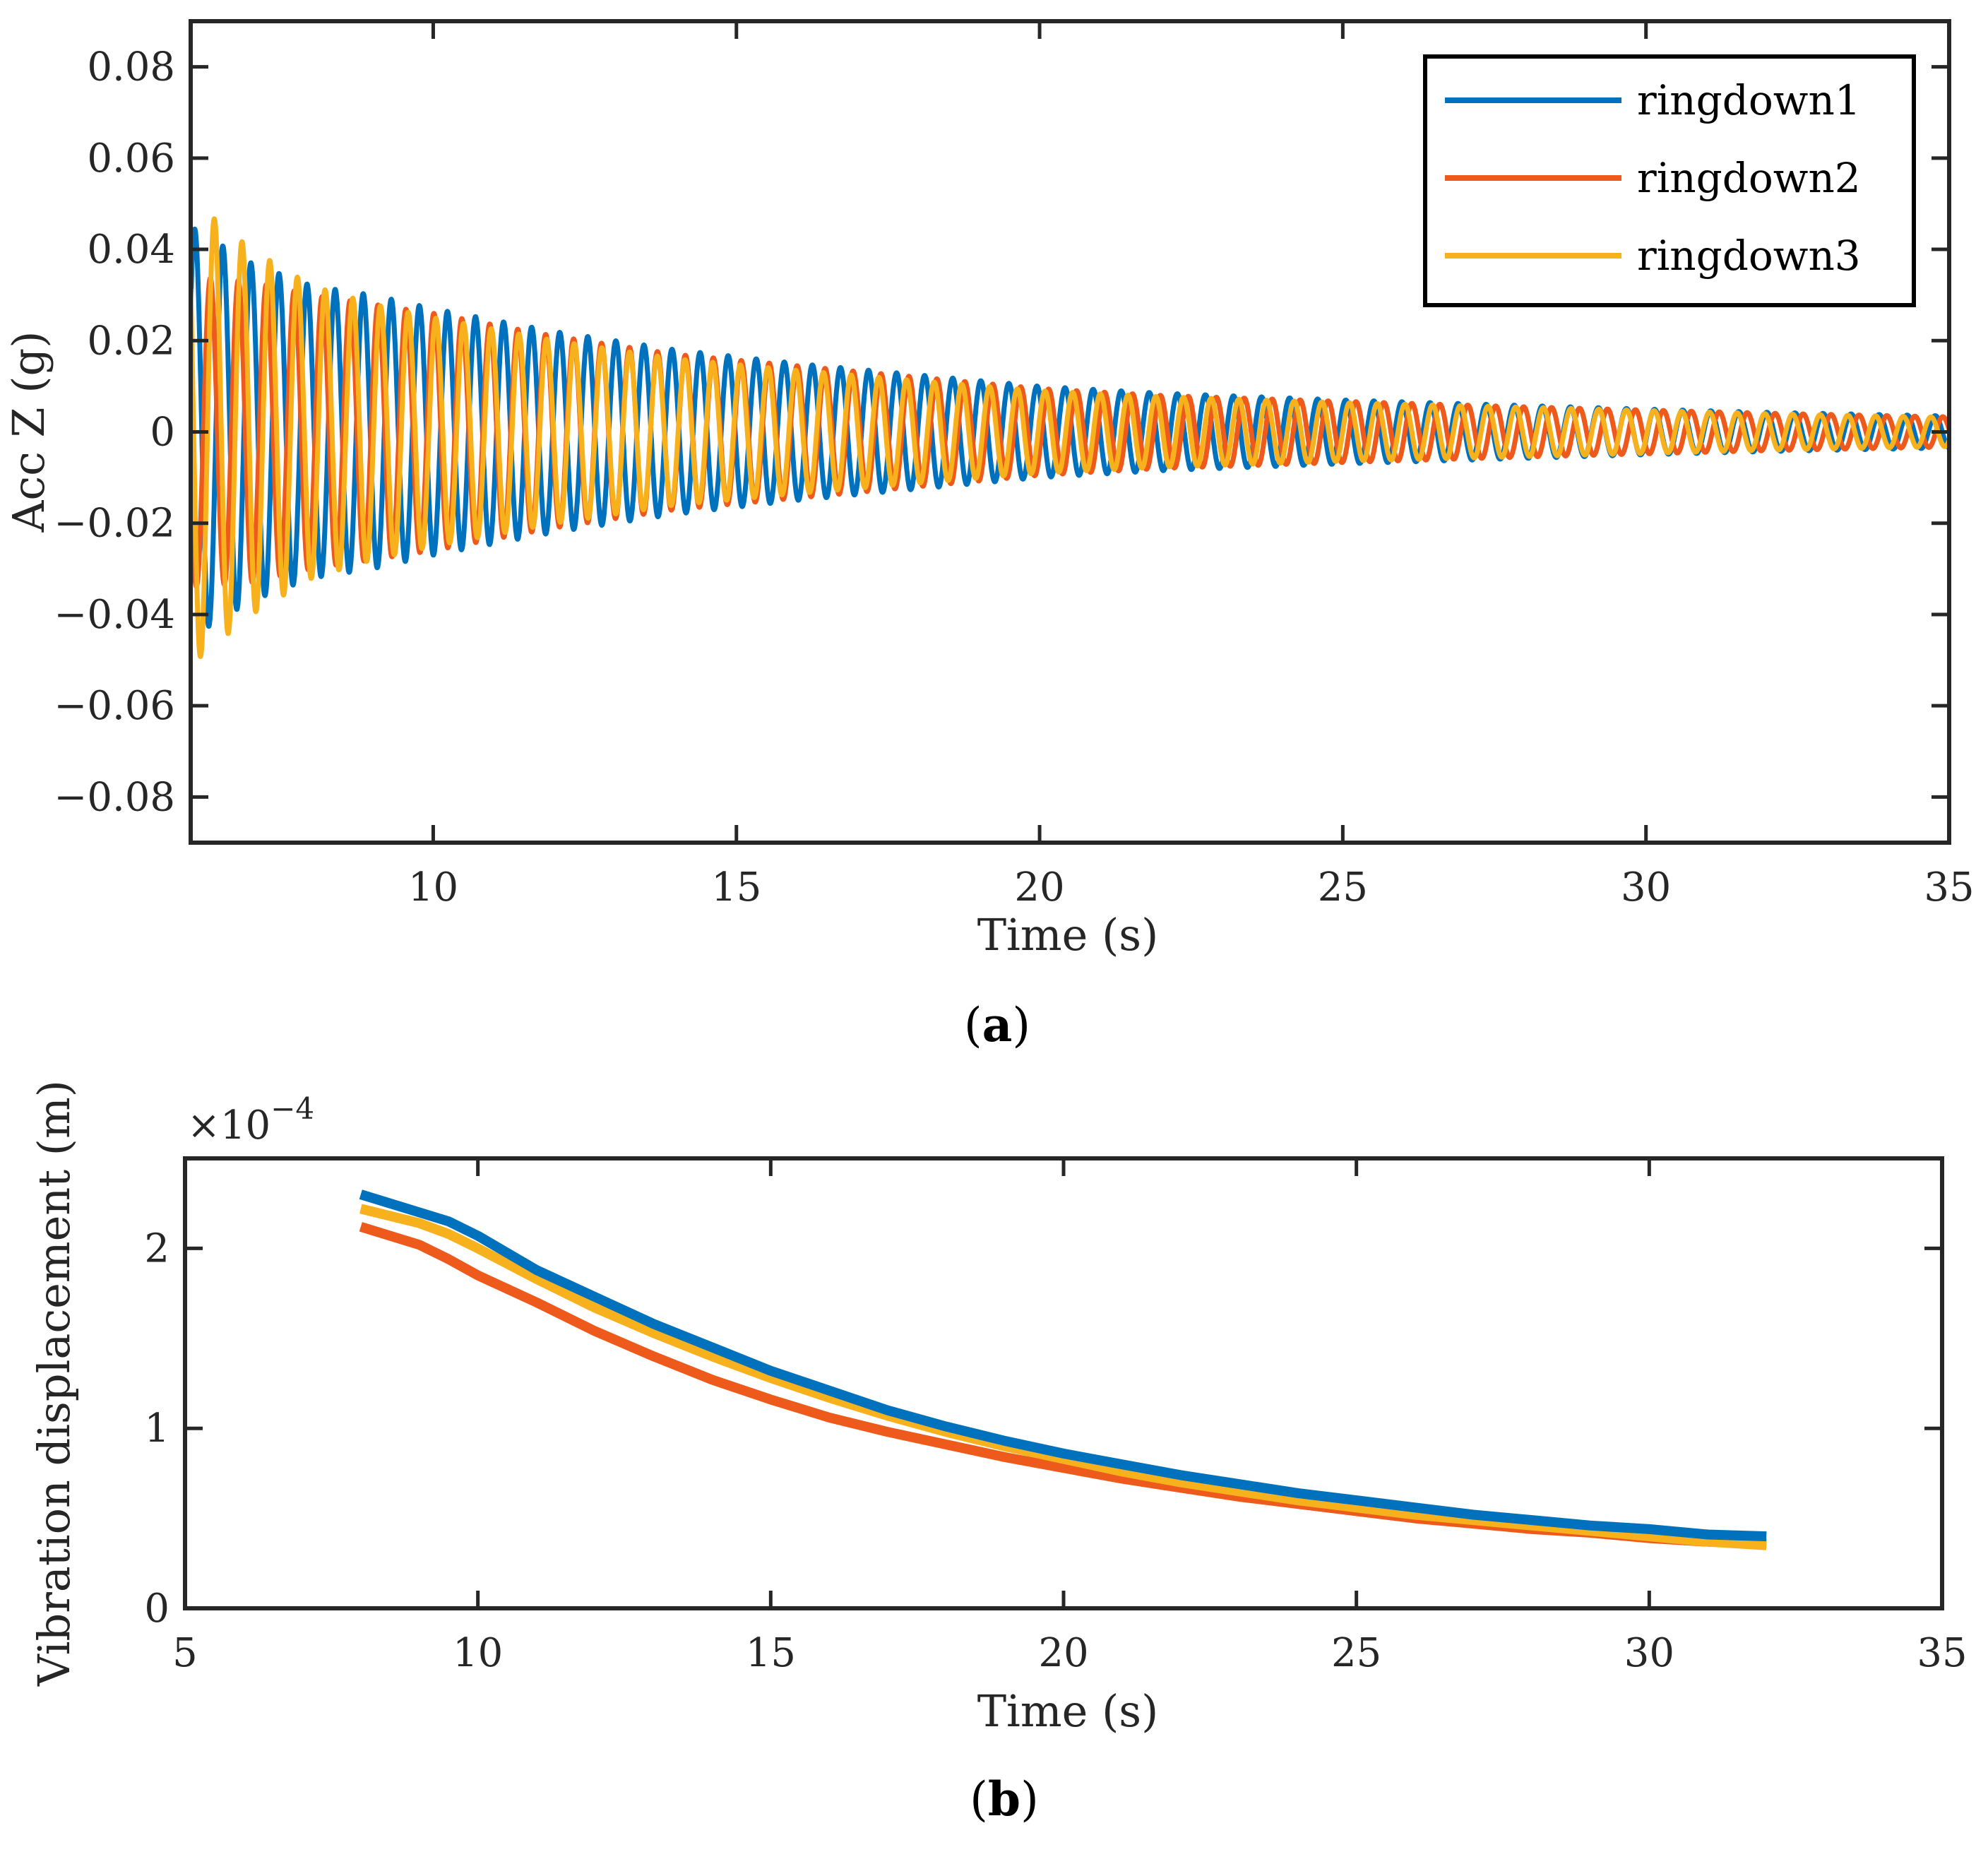 The width and height of the screenshot is (1988, 1852). I want to click on chart-b-xtick-label: 15, so click(771, 1653).